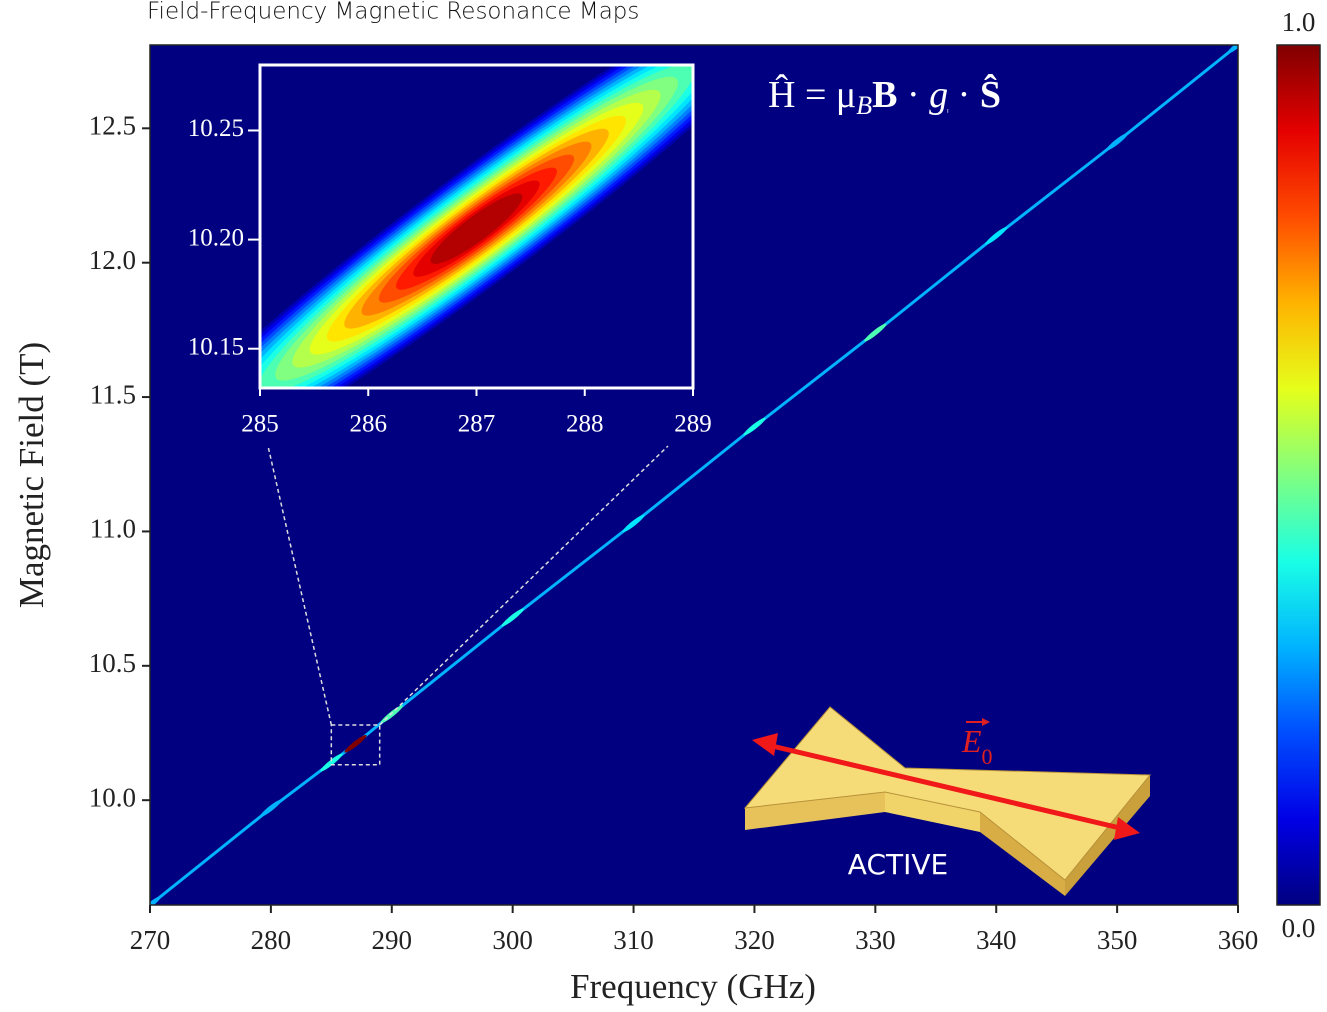  What do you see at coordinates (369, 424) in the screenshot?
I see `inset-x-tick-label: 286` at bounding box center [369, 424].